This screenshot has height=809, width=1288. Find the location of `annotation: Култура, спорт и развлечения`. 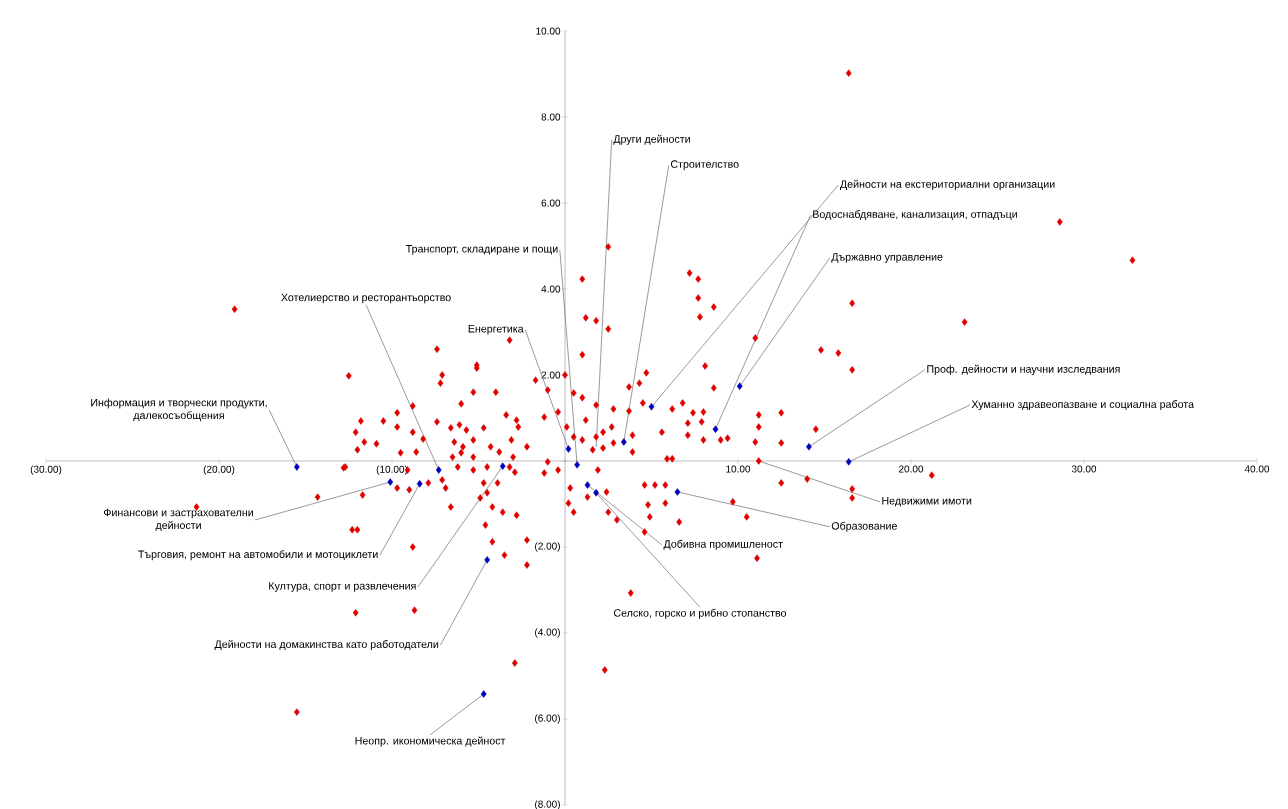

annotation: Култура, спорт и развлечения is located at coordinates (342, 587).